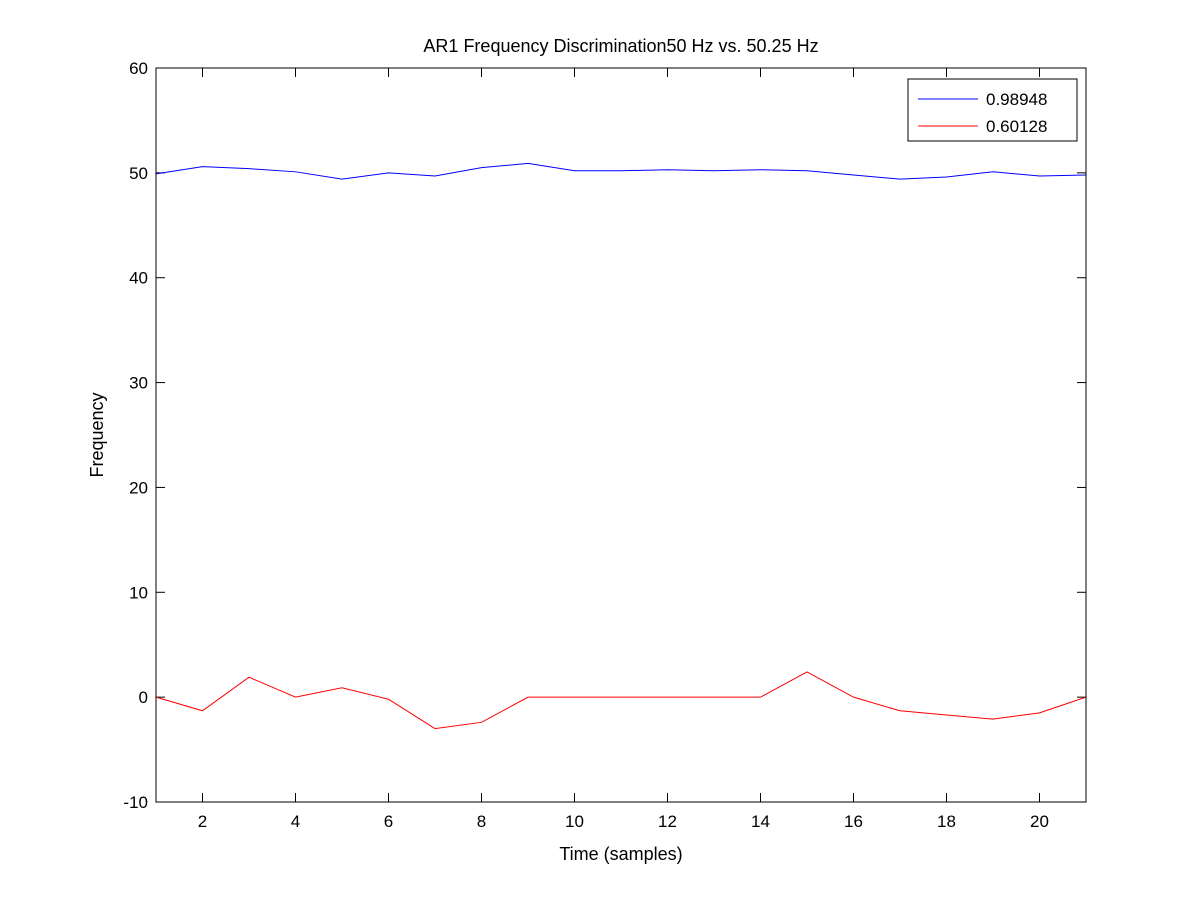 This screenshot has width=1200, height=901. Describe the element at coordinates (667, 821) in the screenshot. I see `x-tick-label: 12` at that location.